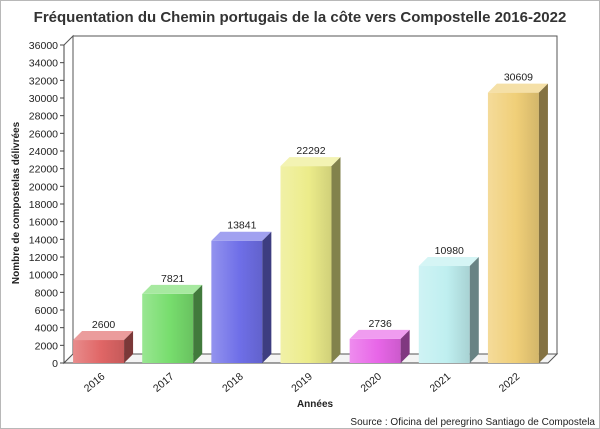  What do you see at coordinates (43, 81) in the screenshot?
I see `y-tick-label: 32000` at bounding box center [43, 81].